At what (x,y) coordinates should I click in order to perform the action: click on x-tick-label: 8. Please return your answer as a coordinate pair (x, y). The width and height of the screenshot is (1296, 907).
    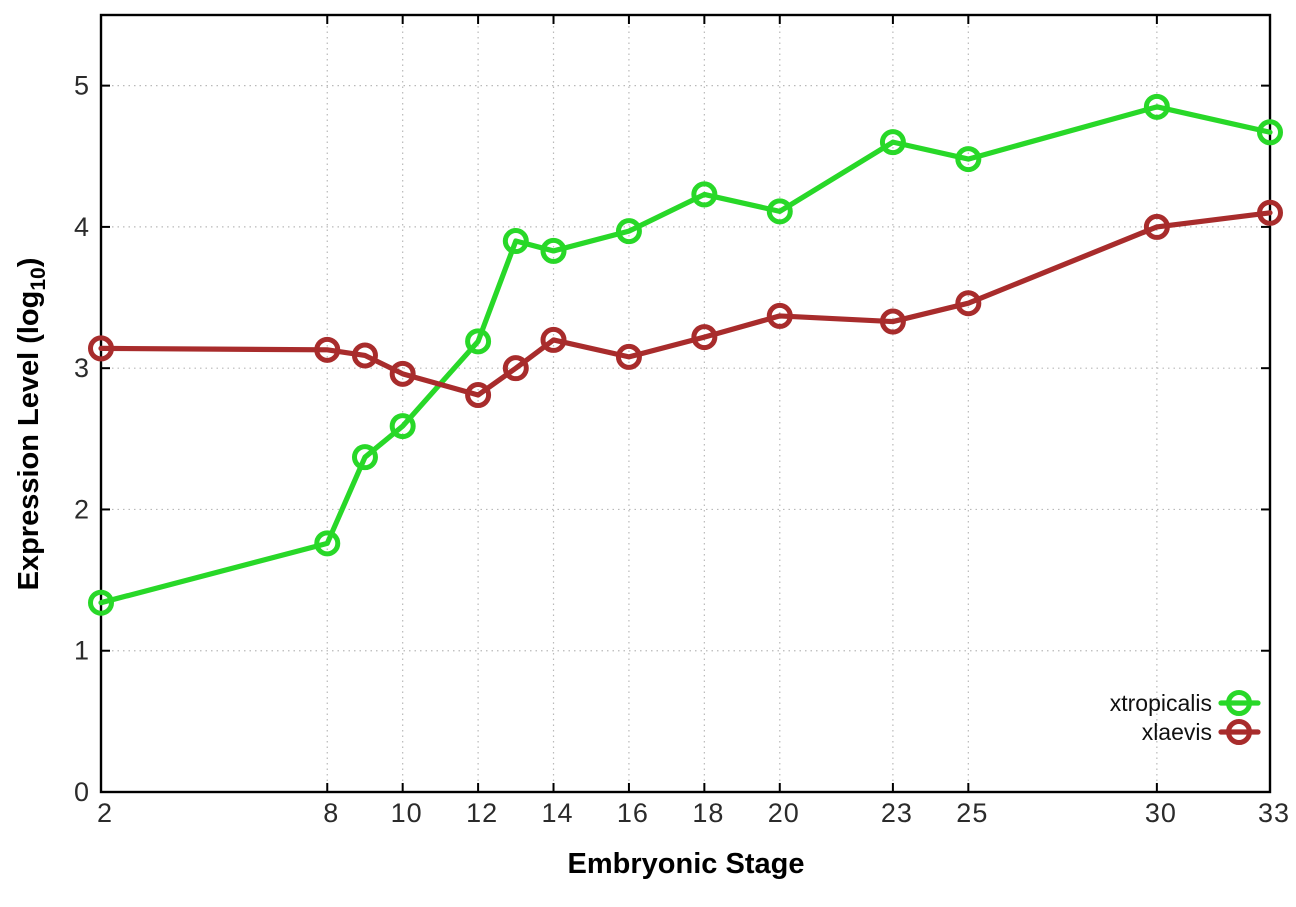
    Looking at the image, I should click on (331, 813).